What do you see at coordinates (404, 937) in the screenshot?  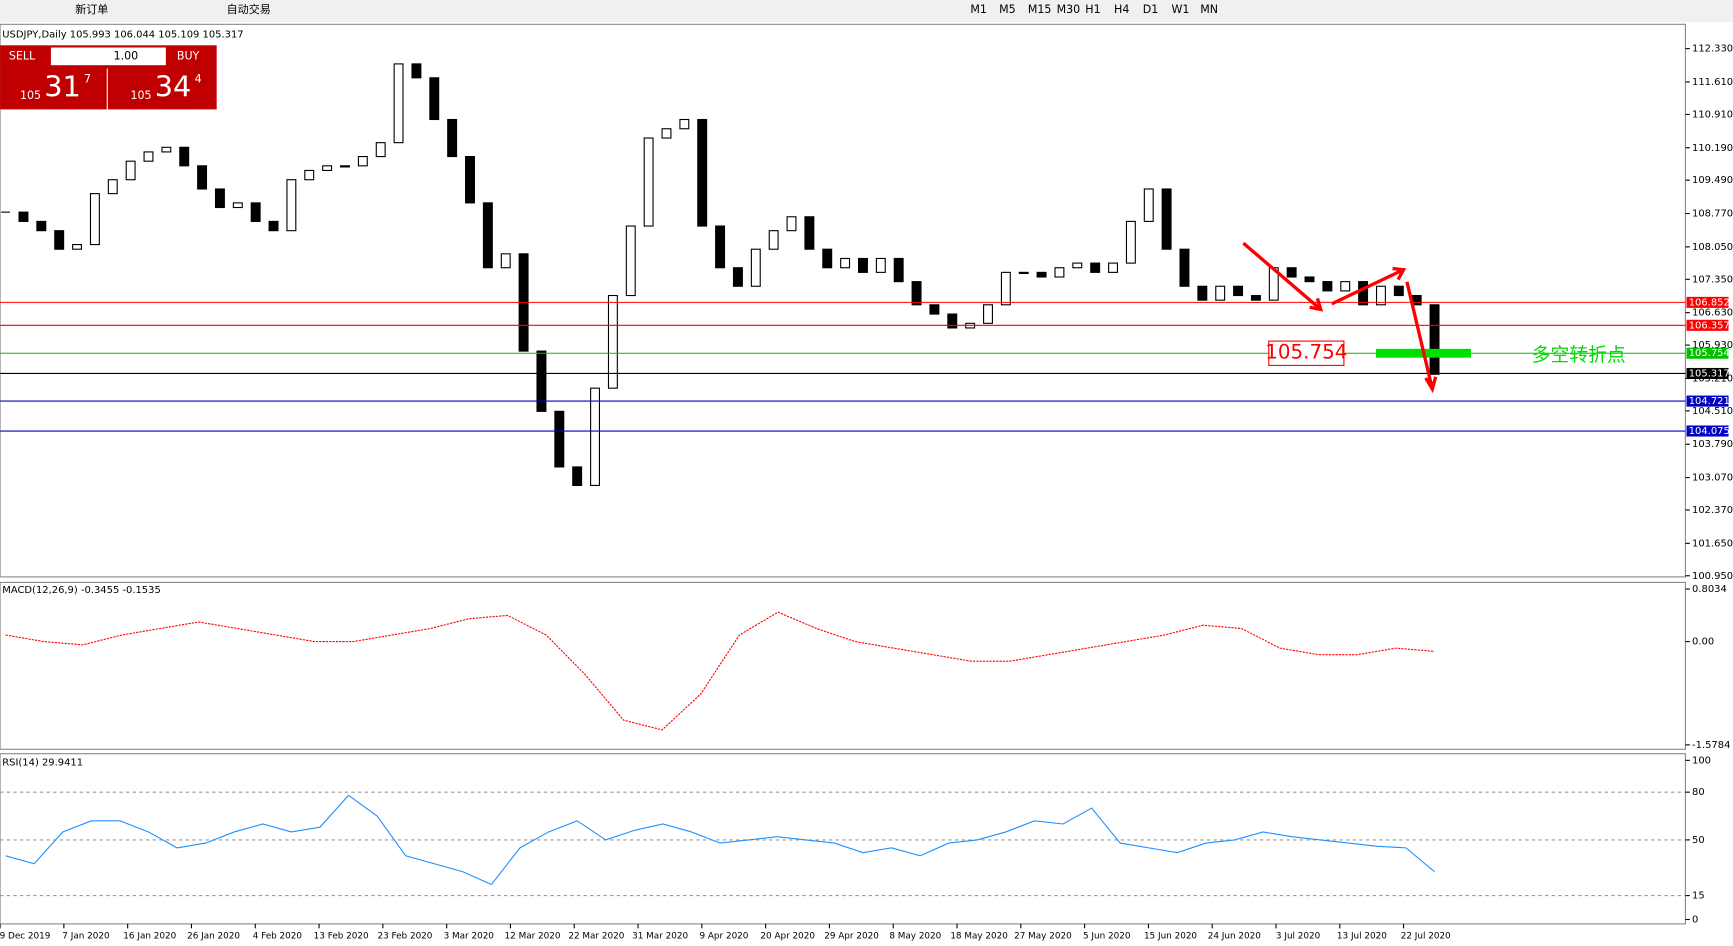 I see `x-tick-label: 23 Feb 2020` at bounding box center [404, 937].